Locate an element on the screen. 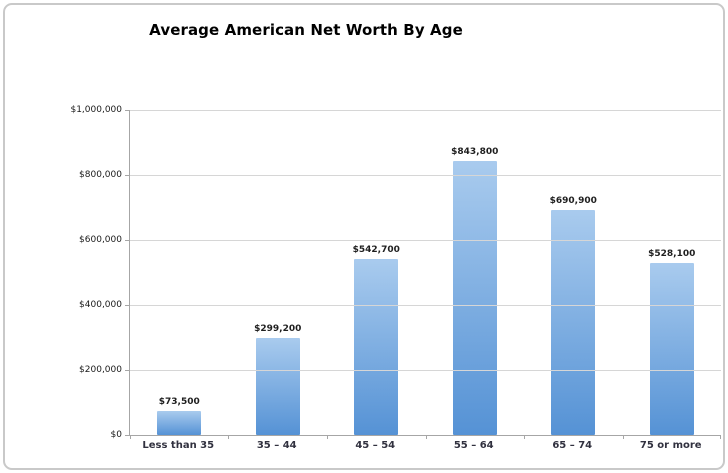 The width and height of the screenshot is (728, 473). bar-column: $299,200 is located at coordinates (278, 379).